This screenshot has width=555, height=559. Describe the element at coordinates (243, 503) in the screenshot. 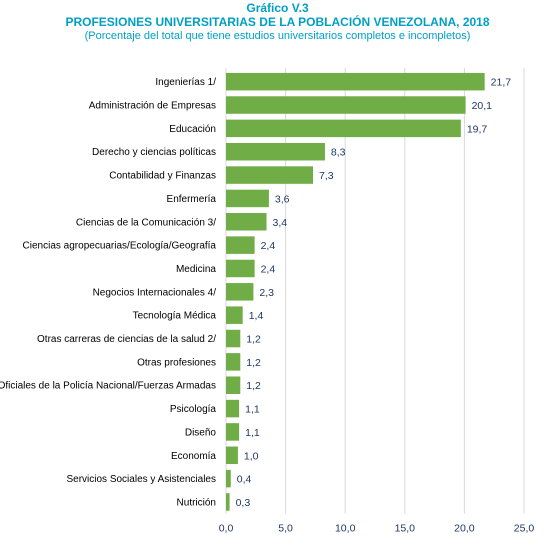

I see `value-label: 0,3` at that location.